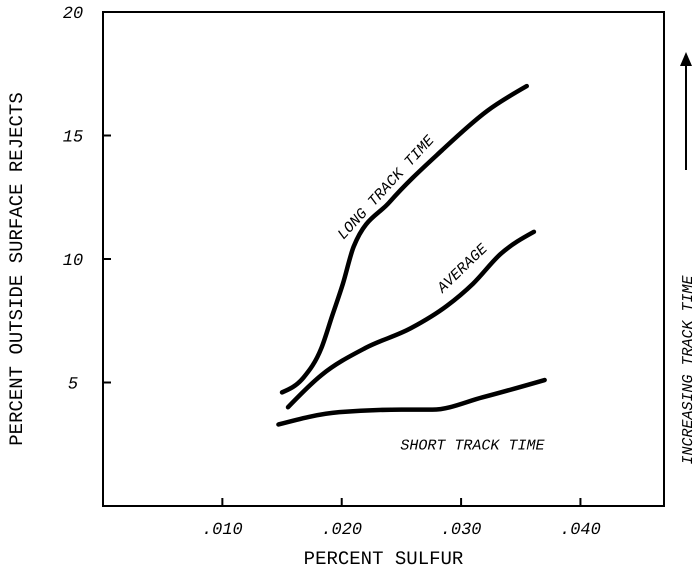 The height and width of the screenshot is (578, 696). I want to click on y-tick-label: 5, so click(73, 384).